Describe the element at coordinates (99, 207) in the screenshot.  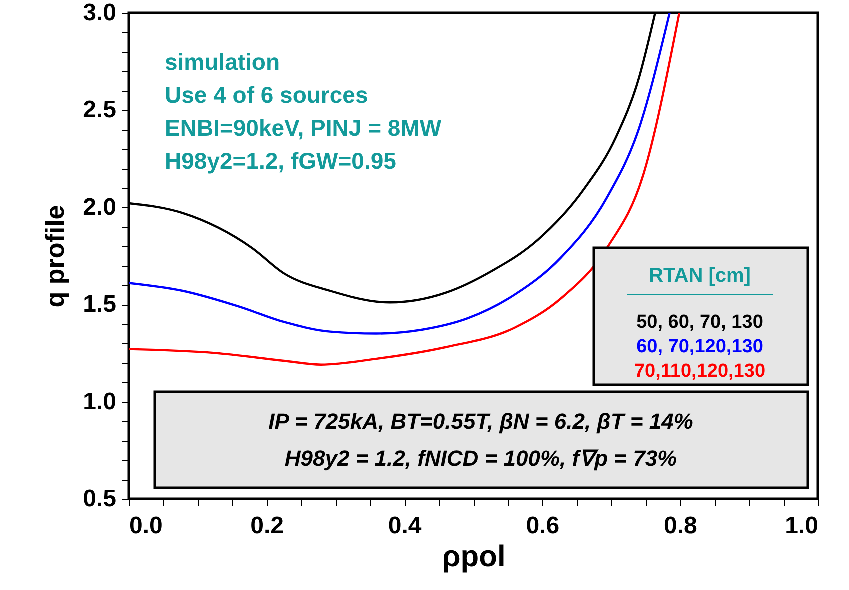
I see `y-tick-label: 2.0` at that location.